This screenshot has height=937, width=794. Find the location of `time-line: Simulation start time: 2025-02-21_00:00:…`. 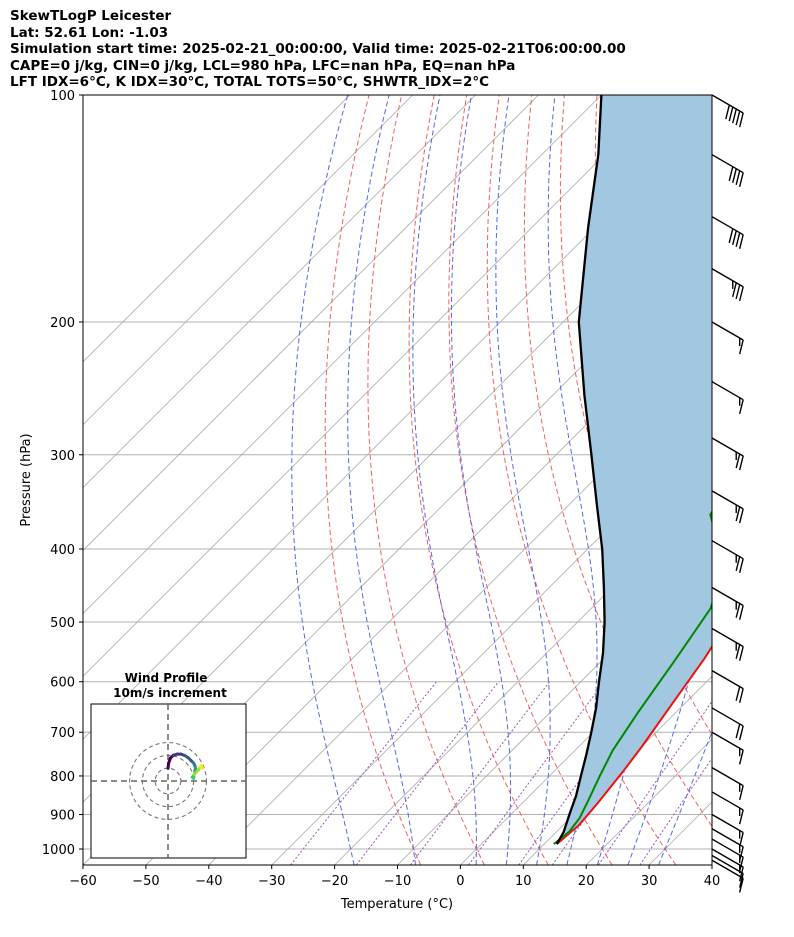

time-line: Simulation start time: 2025-02-21_00:00:… is located at coordinates (318, 49).